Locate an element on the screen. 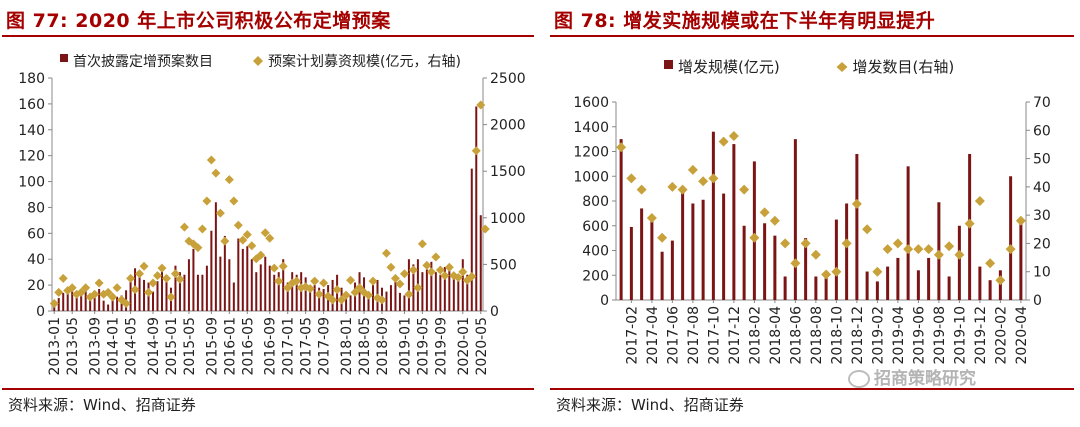 Image resolution: width=1080 pixels, height=427 pixels. left-x-tick-label: 2014-05 is located at coordinates (132, 346).